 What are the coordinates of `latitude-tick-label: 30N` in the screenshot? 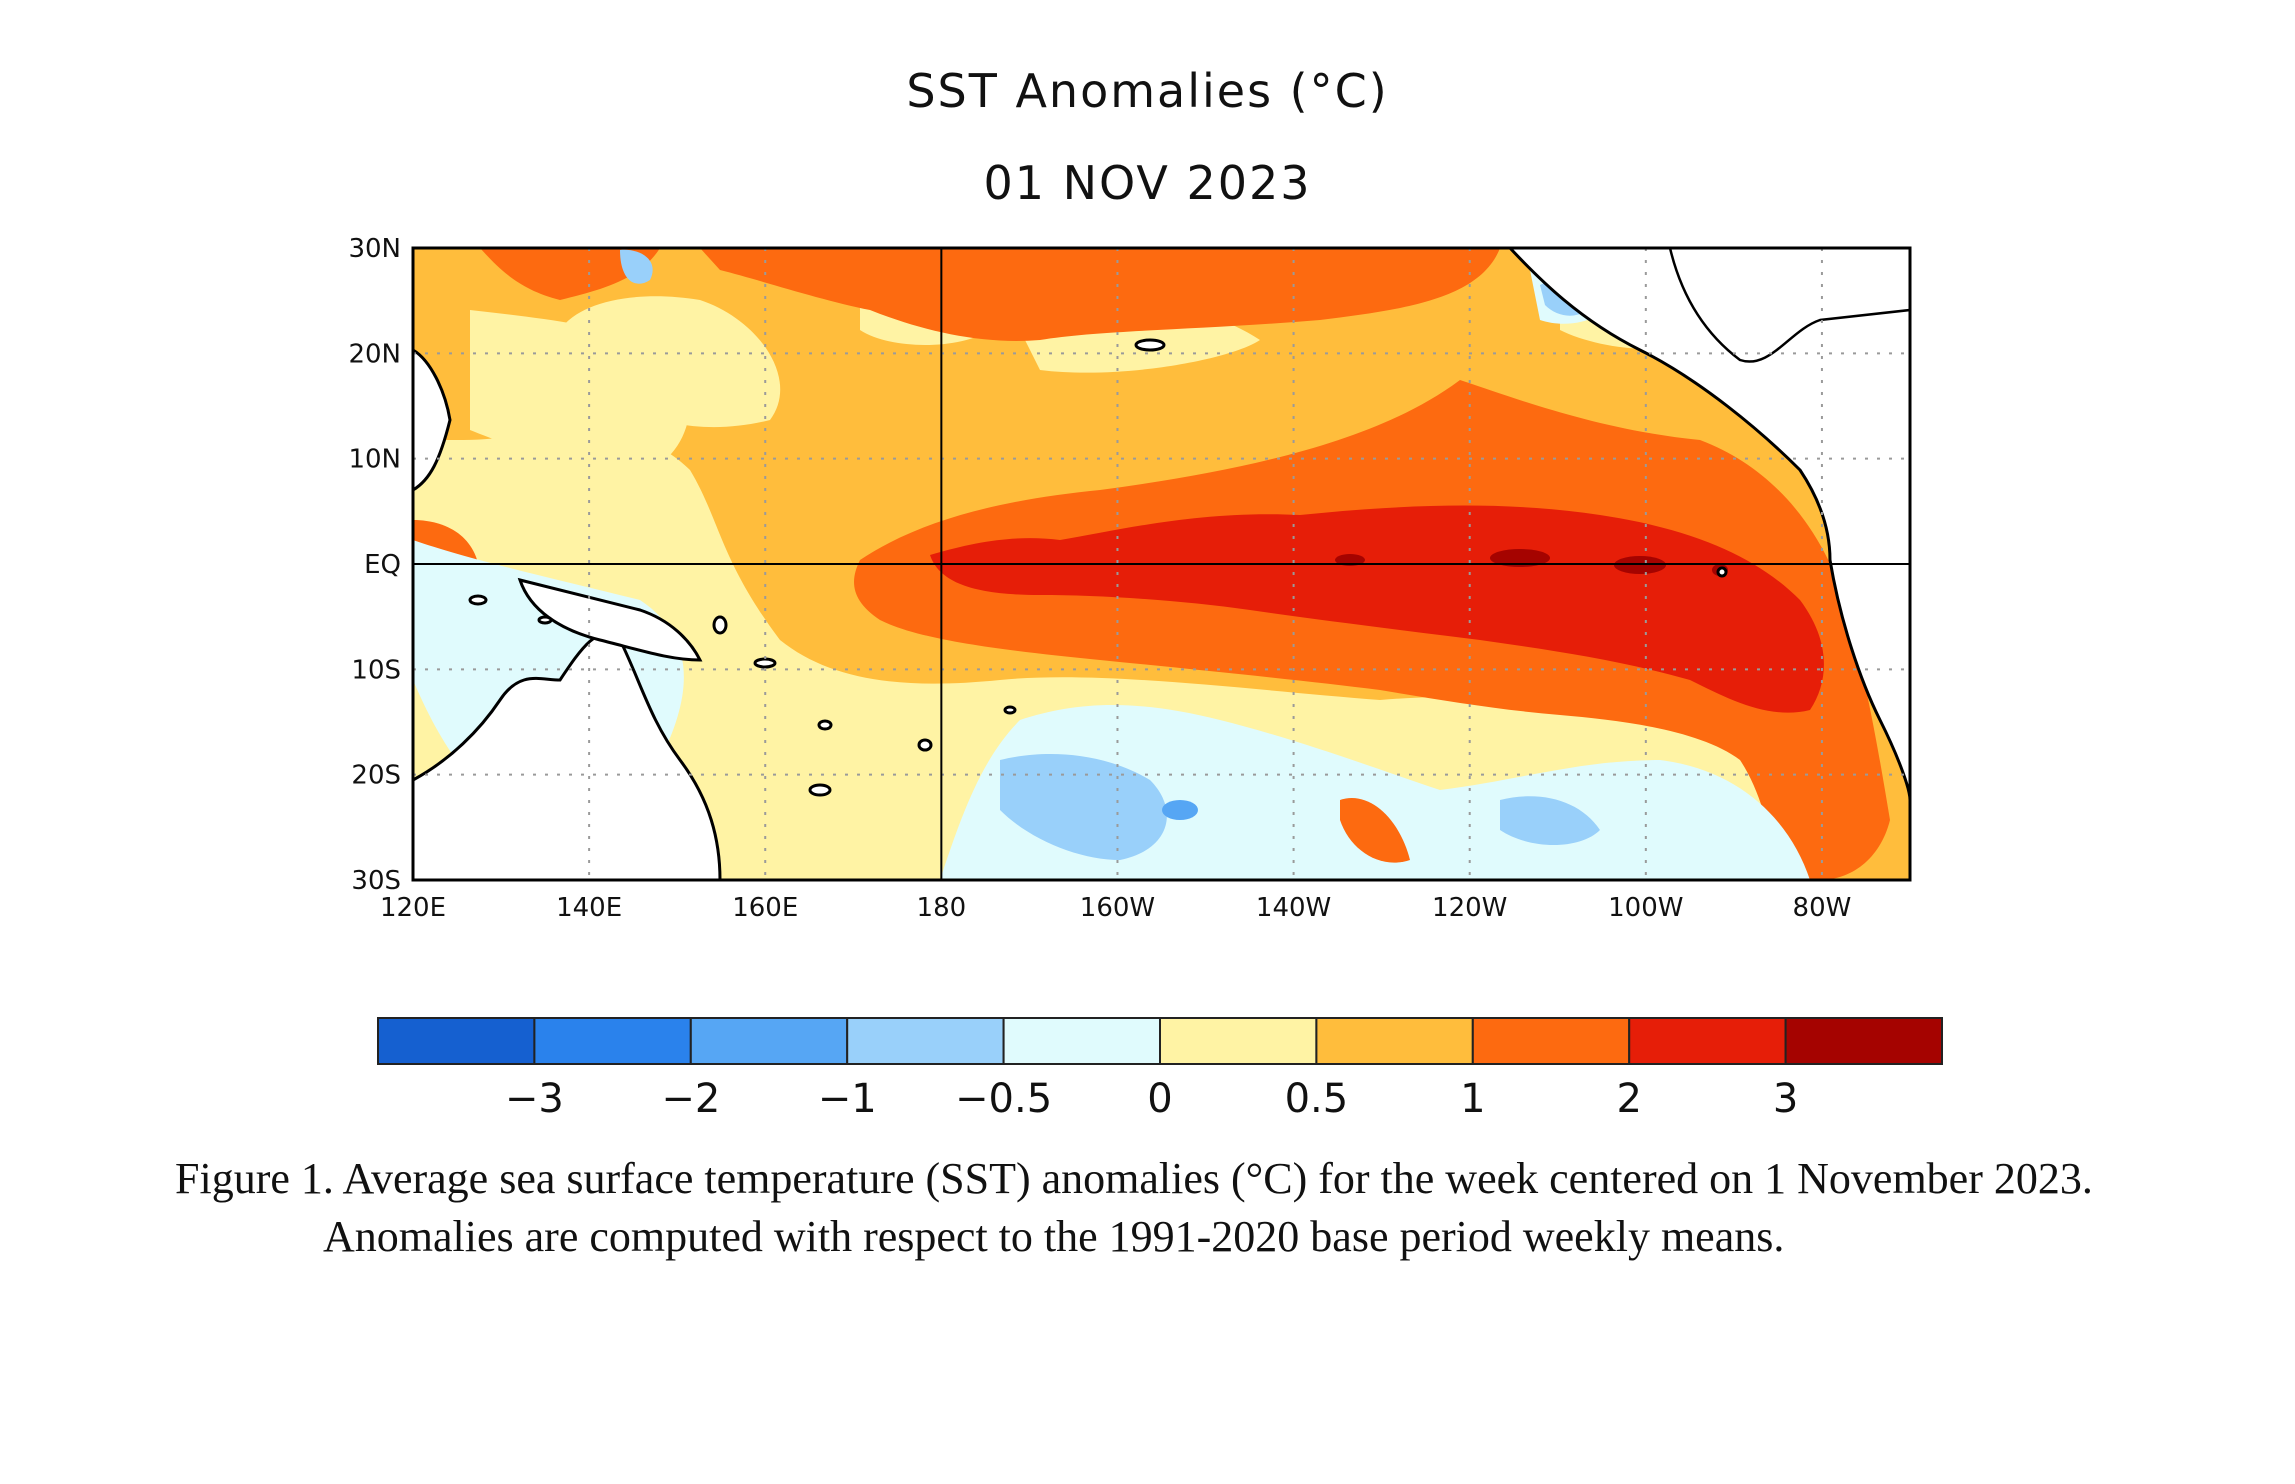 It's located at (374, 249).